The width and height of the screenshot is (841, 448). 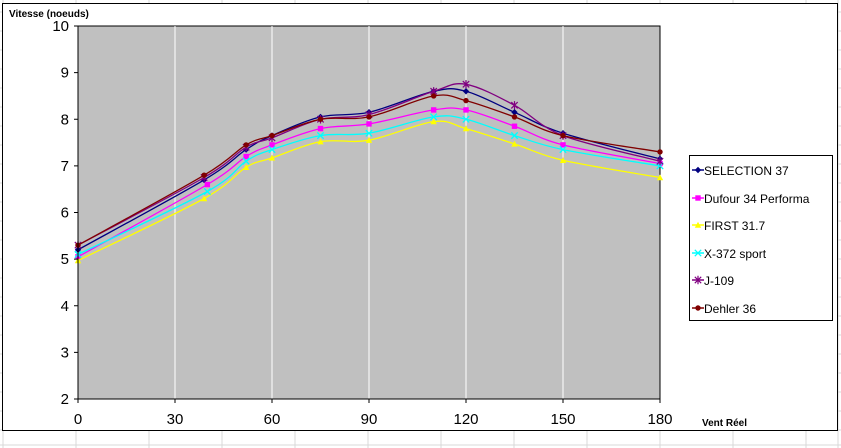 What do you see at coordinates (757, 198) in the screenshot?
I see `legend-label: Dufour 34 Performa` at bounding box center [757, 198].